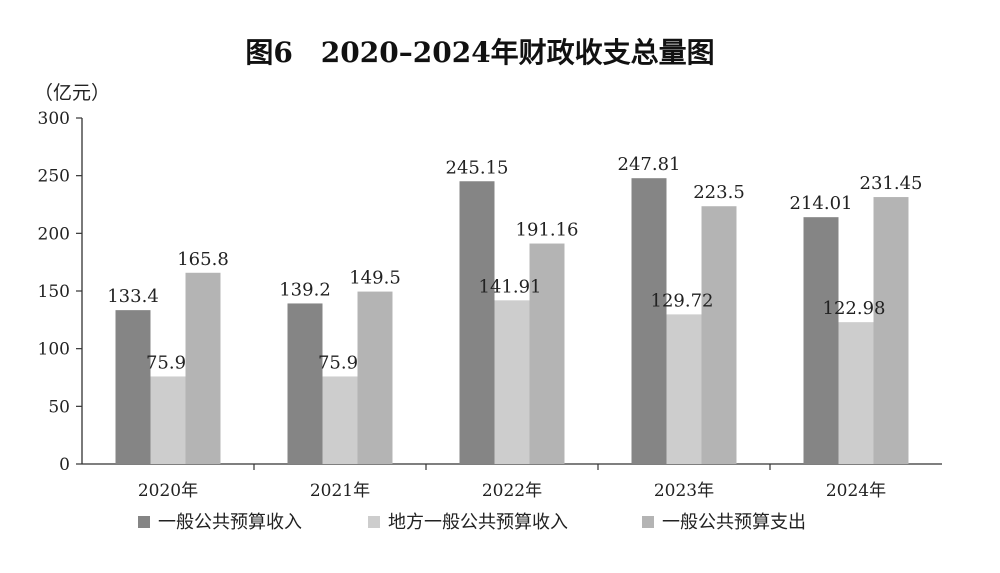  I want to click on y-tick-label: 200, so click(54, 234).